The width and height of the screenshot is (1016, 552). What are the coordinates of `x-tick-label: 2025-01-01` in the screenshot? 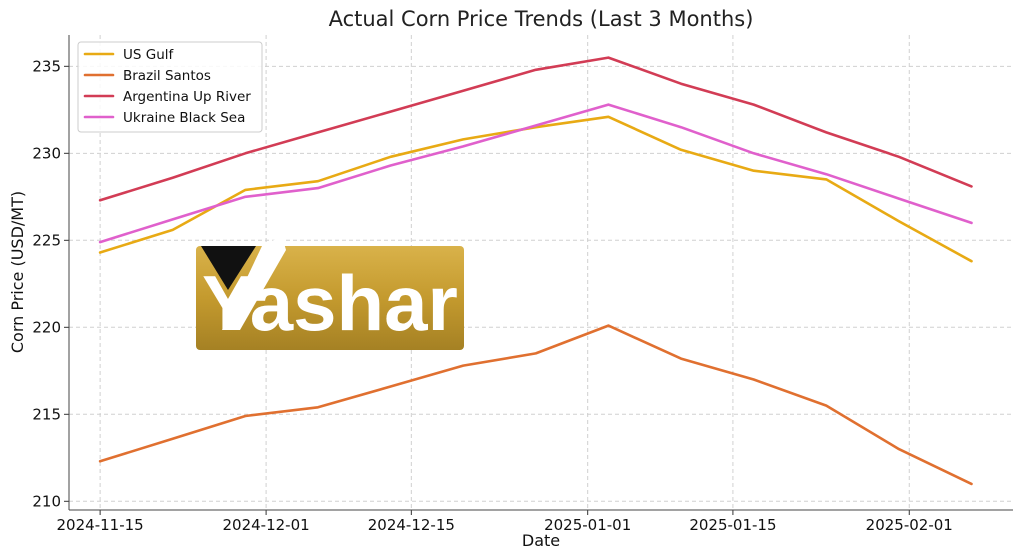 It's located at (587, 525).